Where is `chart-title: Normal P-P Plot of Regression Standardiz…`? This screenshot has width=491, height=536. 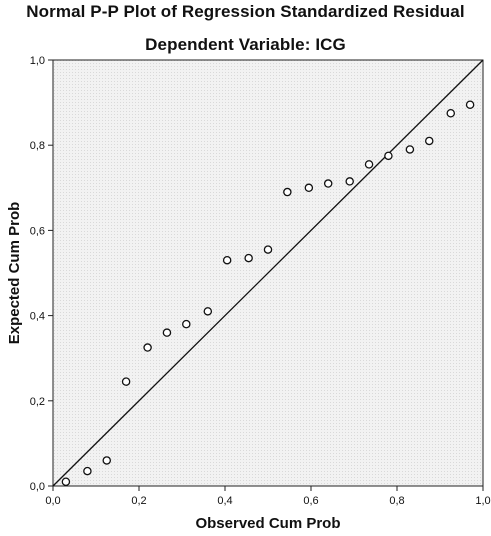 chart-title: Normal P-P Plot of Regression Standardiz… is located at coordinates (245, 11).